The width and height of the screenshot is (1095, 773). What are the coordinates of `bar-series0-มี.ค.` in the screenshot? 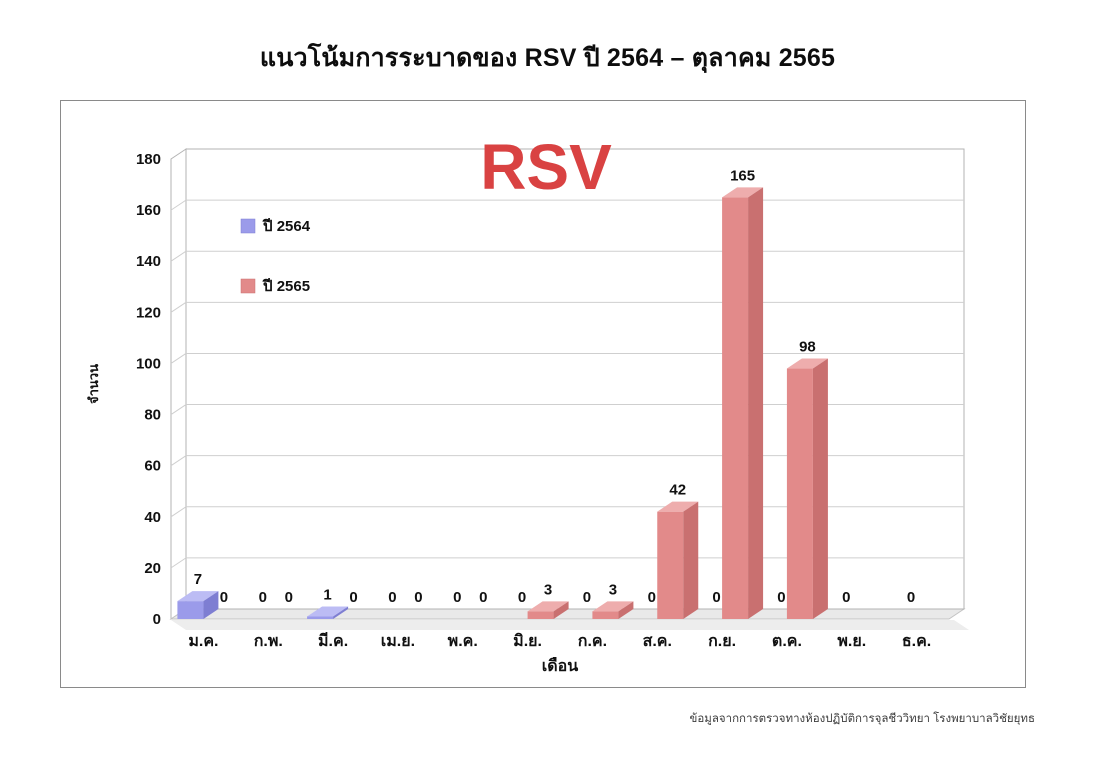 It's located at (328, 612).